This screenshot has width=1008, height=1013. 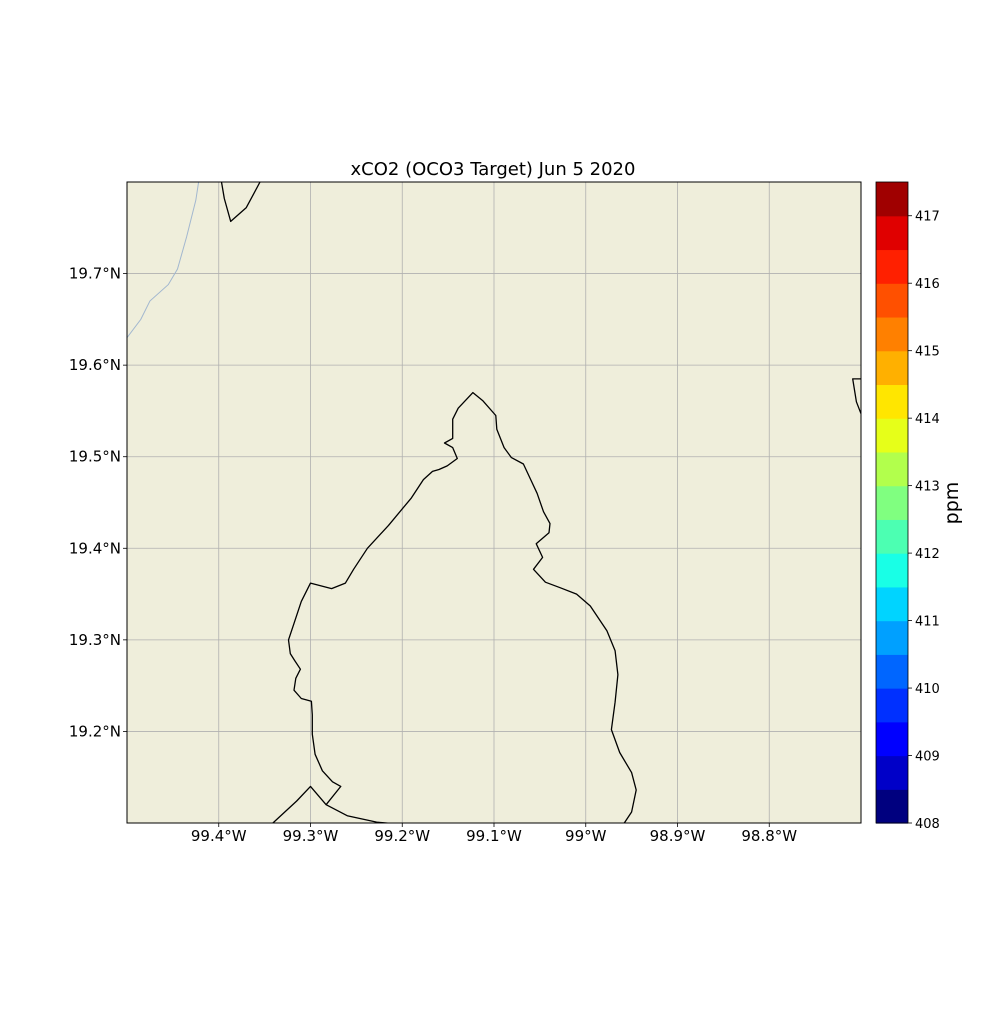 What do you see at coordinates (678, 836) in the screenshot?
I see `lon-tick-label: 98.9°W` at bounding box center [678, 836].